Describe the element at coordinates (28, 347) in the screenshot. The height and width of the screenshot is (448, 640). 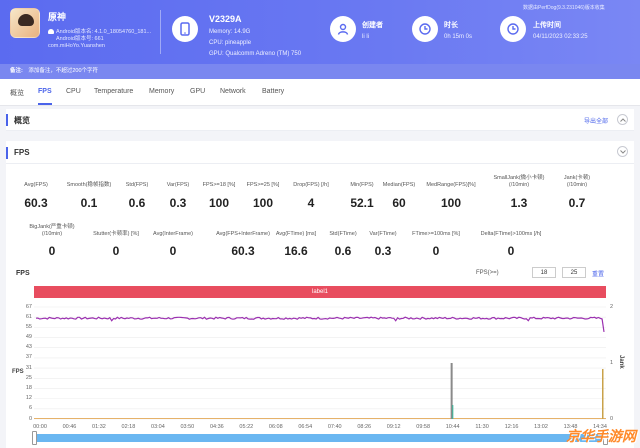
I see `y-tick-label: 43` at that location.